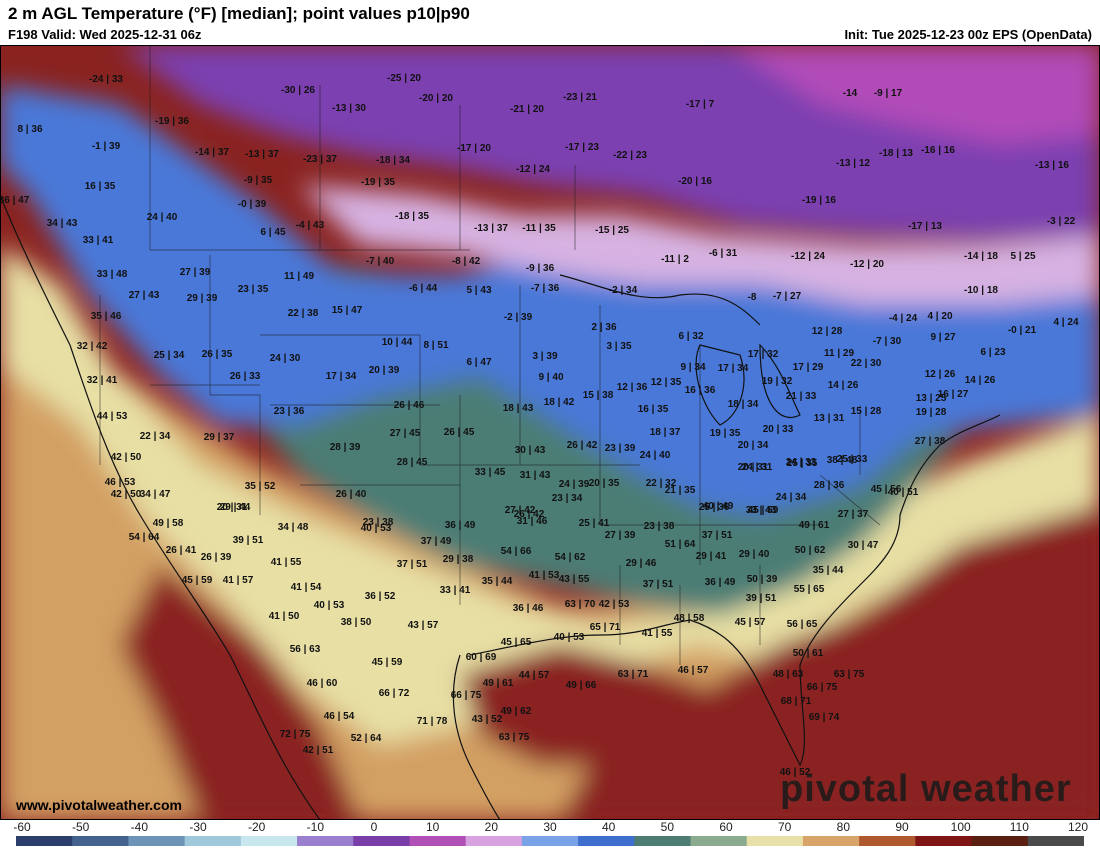  I want to click on point-value-label: -18 | 35, so click(412, 216).